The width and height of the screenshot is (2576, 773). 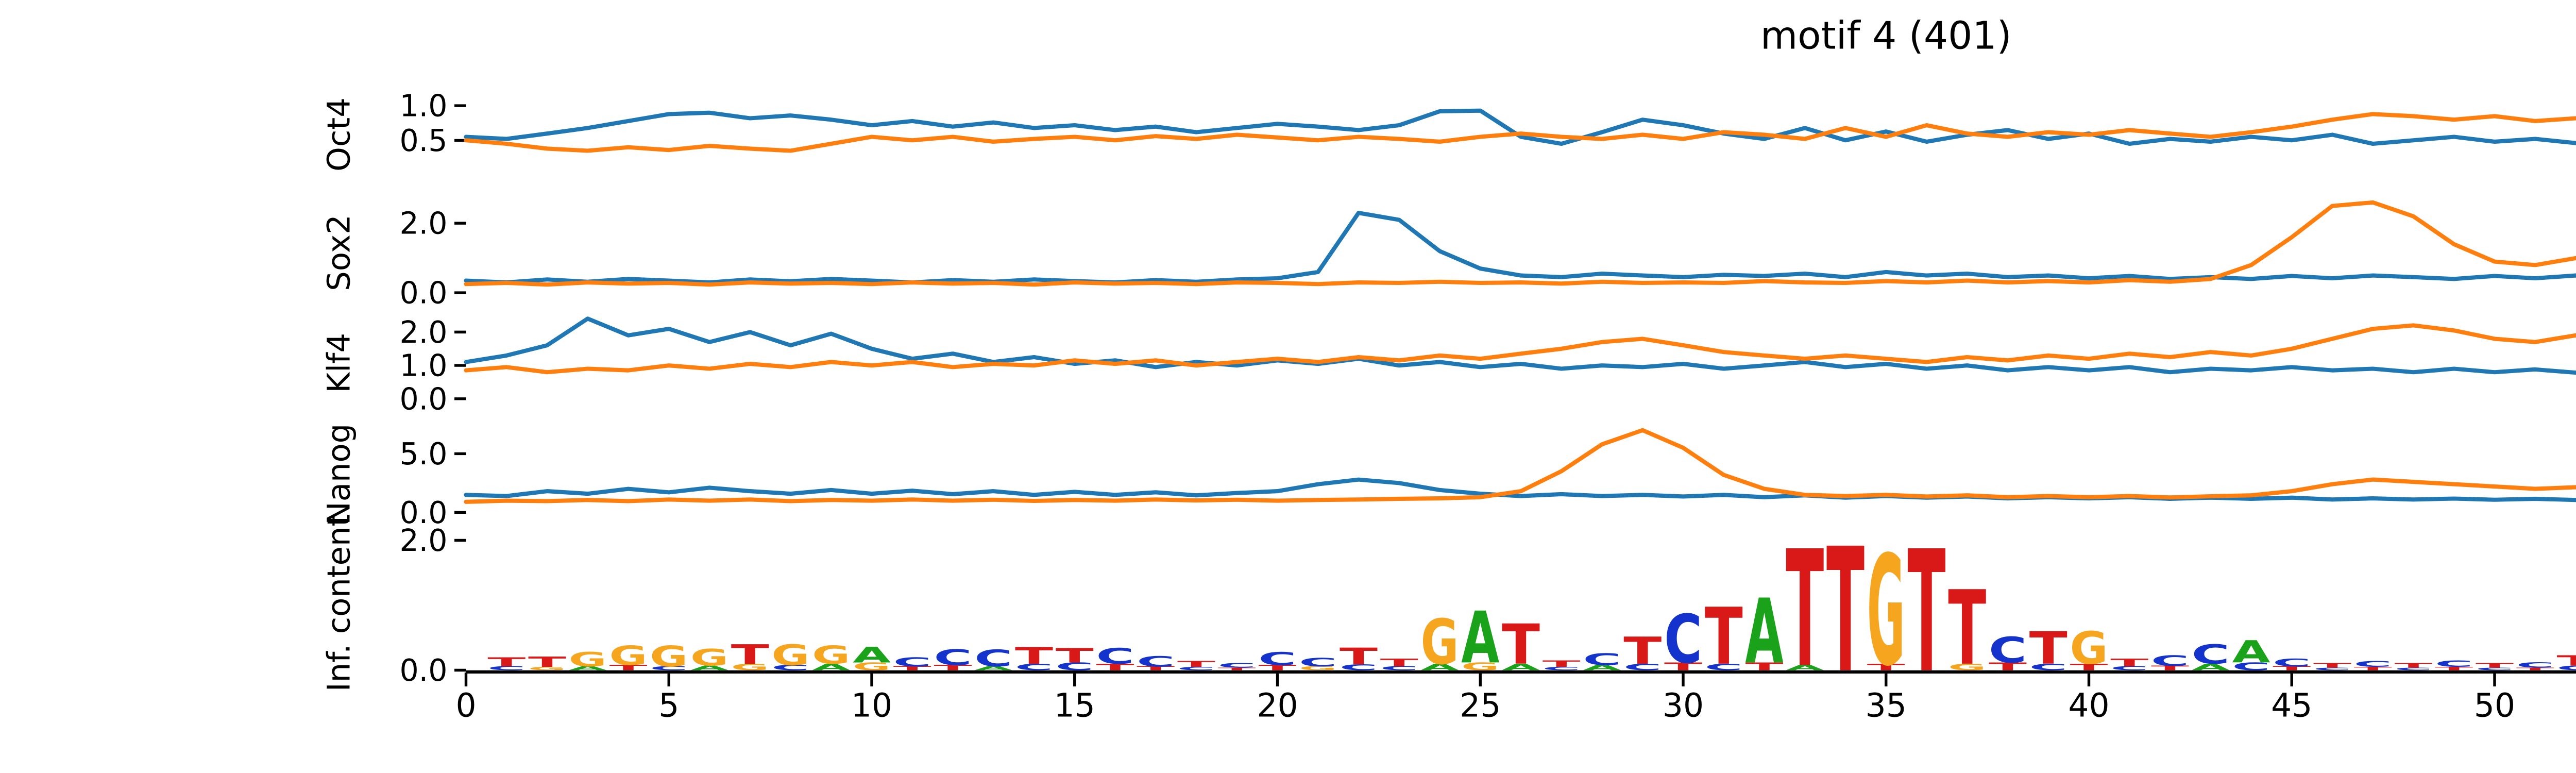 What do you see at coordinates (423, 365) in the screenshot?
I see `y-tick-label: 1.0` at bounding box center [423, 365].